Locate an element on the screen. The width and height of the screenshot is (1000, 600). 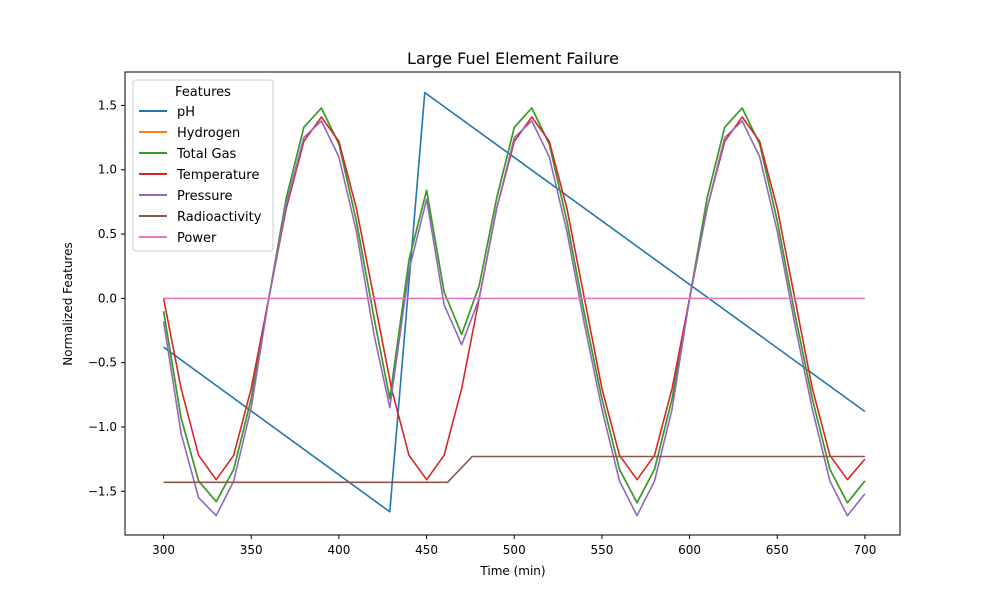
y-axis-label: Normalized Features is located at coordinates (68, 303).